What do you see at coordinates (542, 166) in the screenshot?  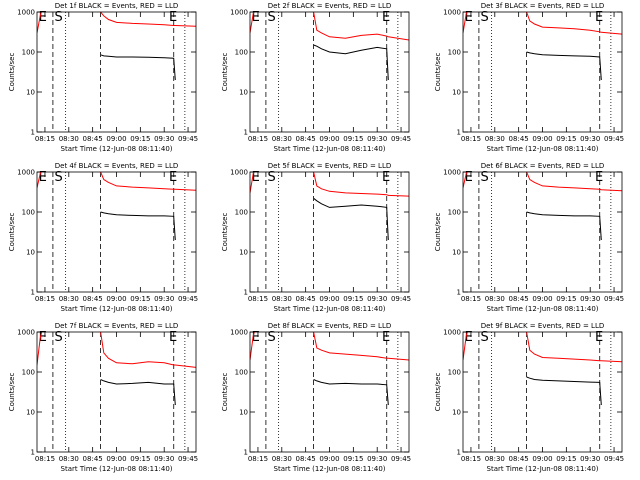 I see `chart-title: Det 6f BLACK = Events, RED = LLD` at bounding box center [542, 166].